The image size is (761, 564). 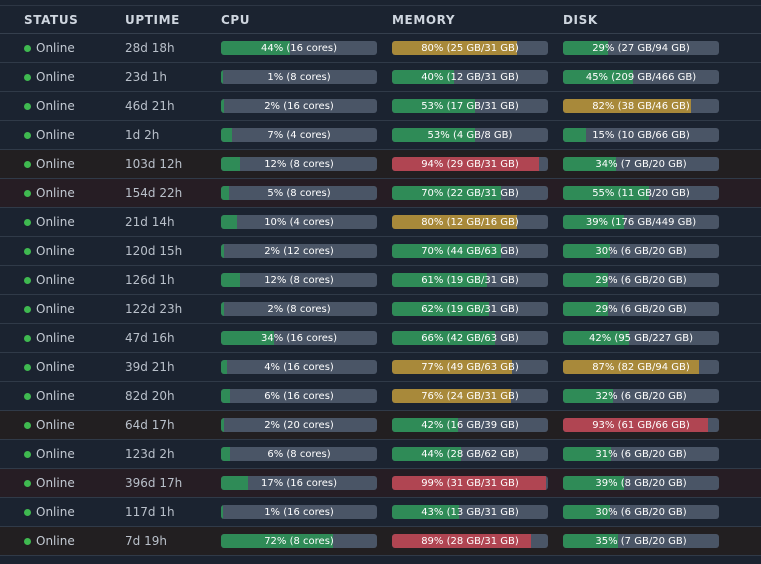 What do you see at coordinates (648, 48) in the screenshot?
I see `disk-cell: 29% (27 GB/94 GB)` at bounding box center [648, 48].